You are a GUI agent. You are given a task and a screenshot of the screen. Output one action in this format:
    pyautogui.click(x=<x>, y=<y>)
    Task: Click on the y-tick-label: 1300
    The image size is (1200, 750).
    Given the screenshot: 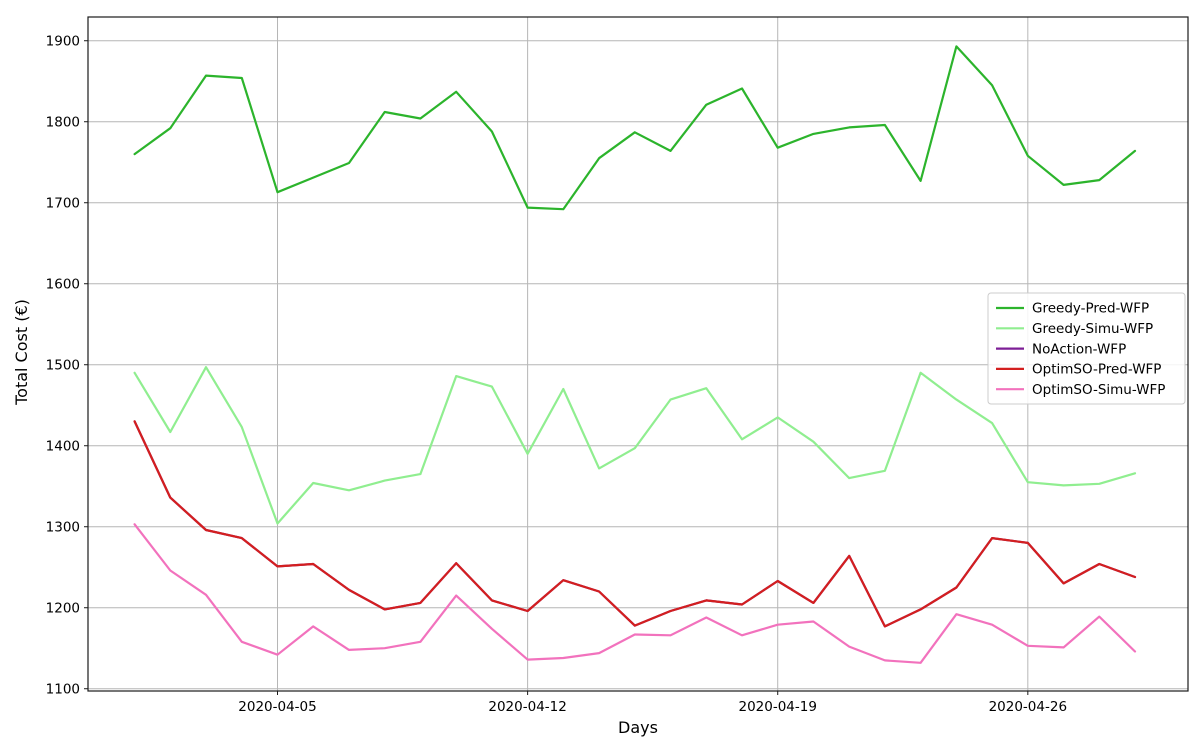 What is the action you would take?
    pyautogui.click(x=63, y=527)
    